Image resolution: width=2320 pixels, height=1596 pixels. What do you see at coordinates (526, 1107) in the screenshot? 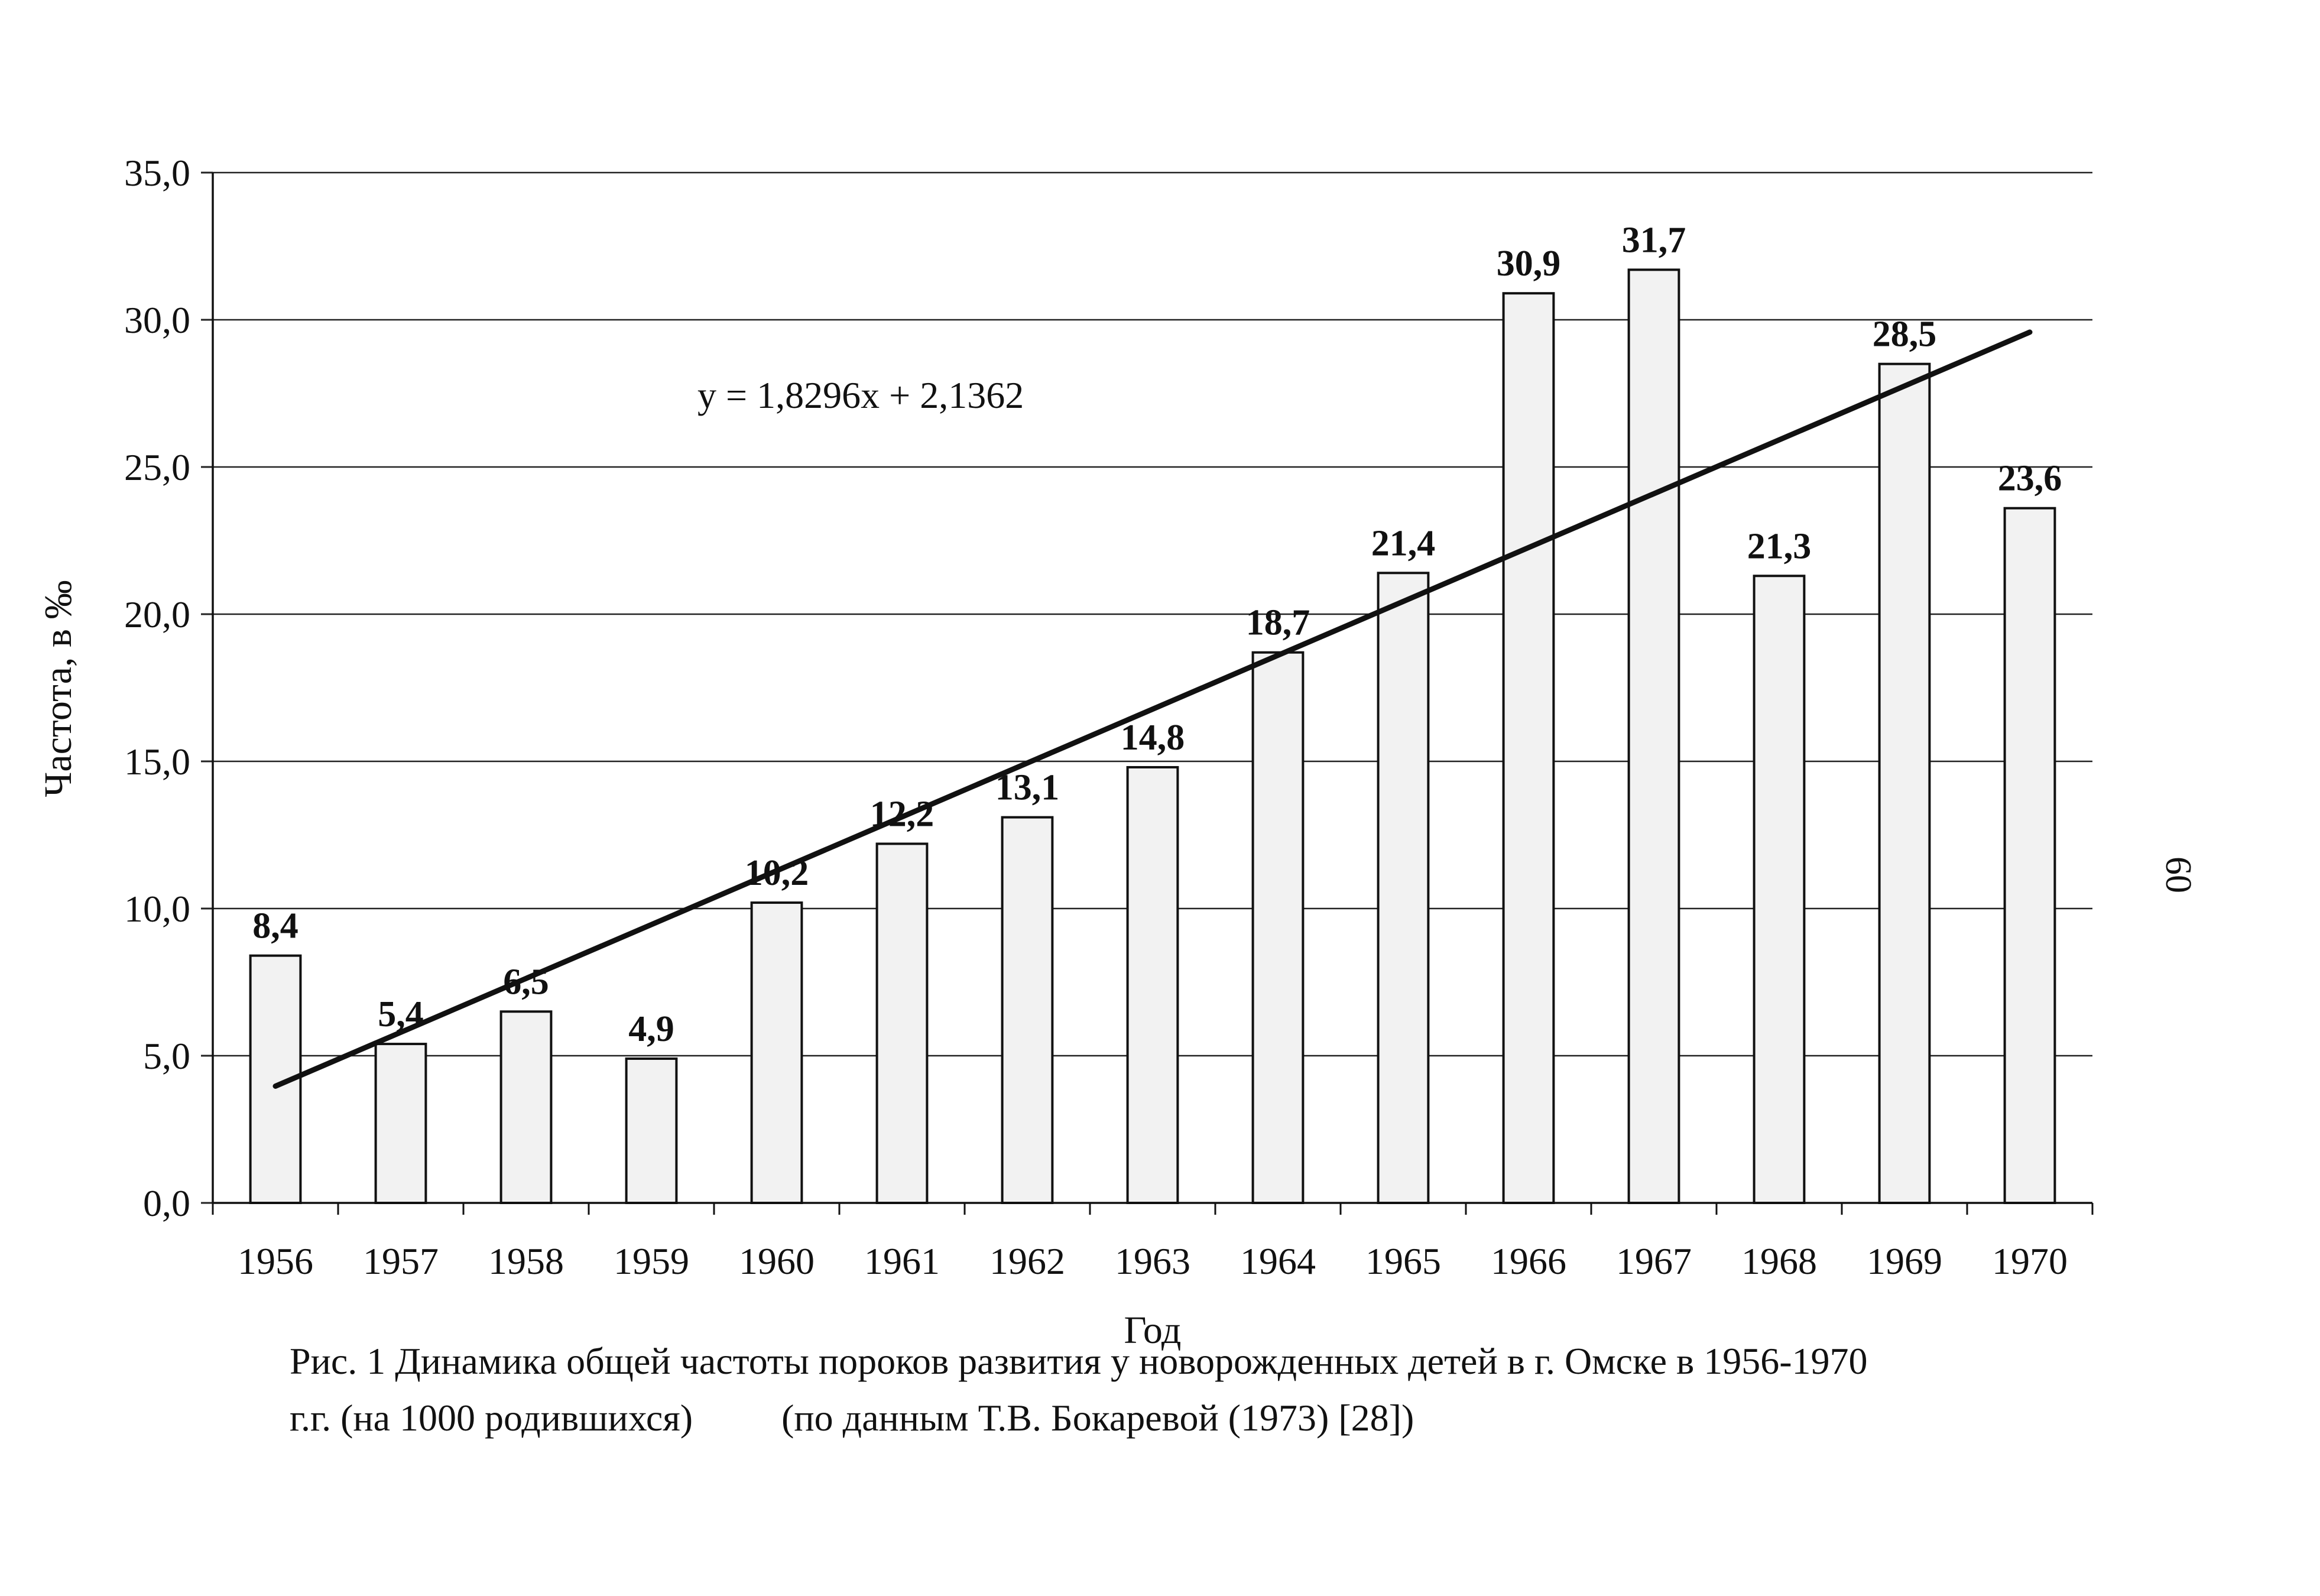
I see `bar-1958` at bounding box center [526, 1107].